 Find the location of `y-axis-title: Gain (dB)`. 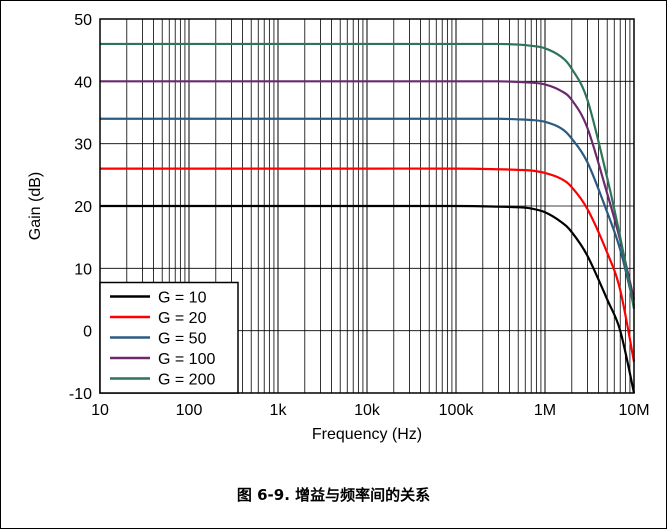

y-axis-title: Gain (dB) is located at coordinates (35, 206).